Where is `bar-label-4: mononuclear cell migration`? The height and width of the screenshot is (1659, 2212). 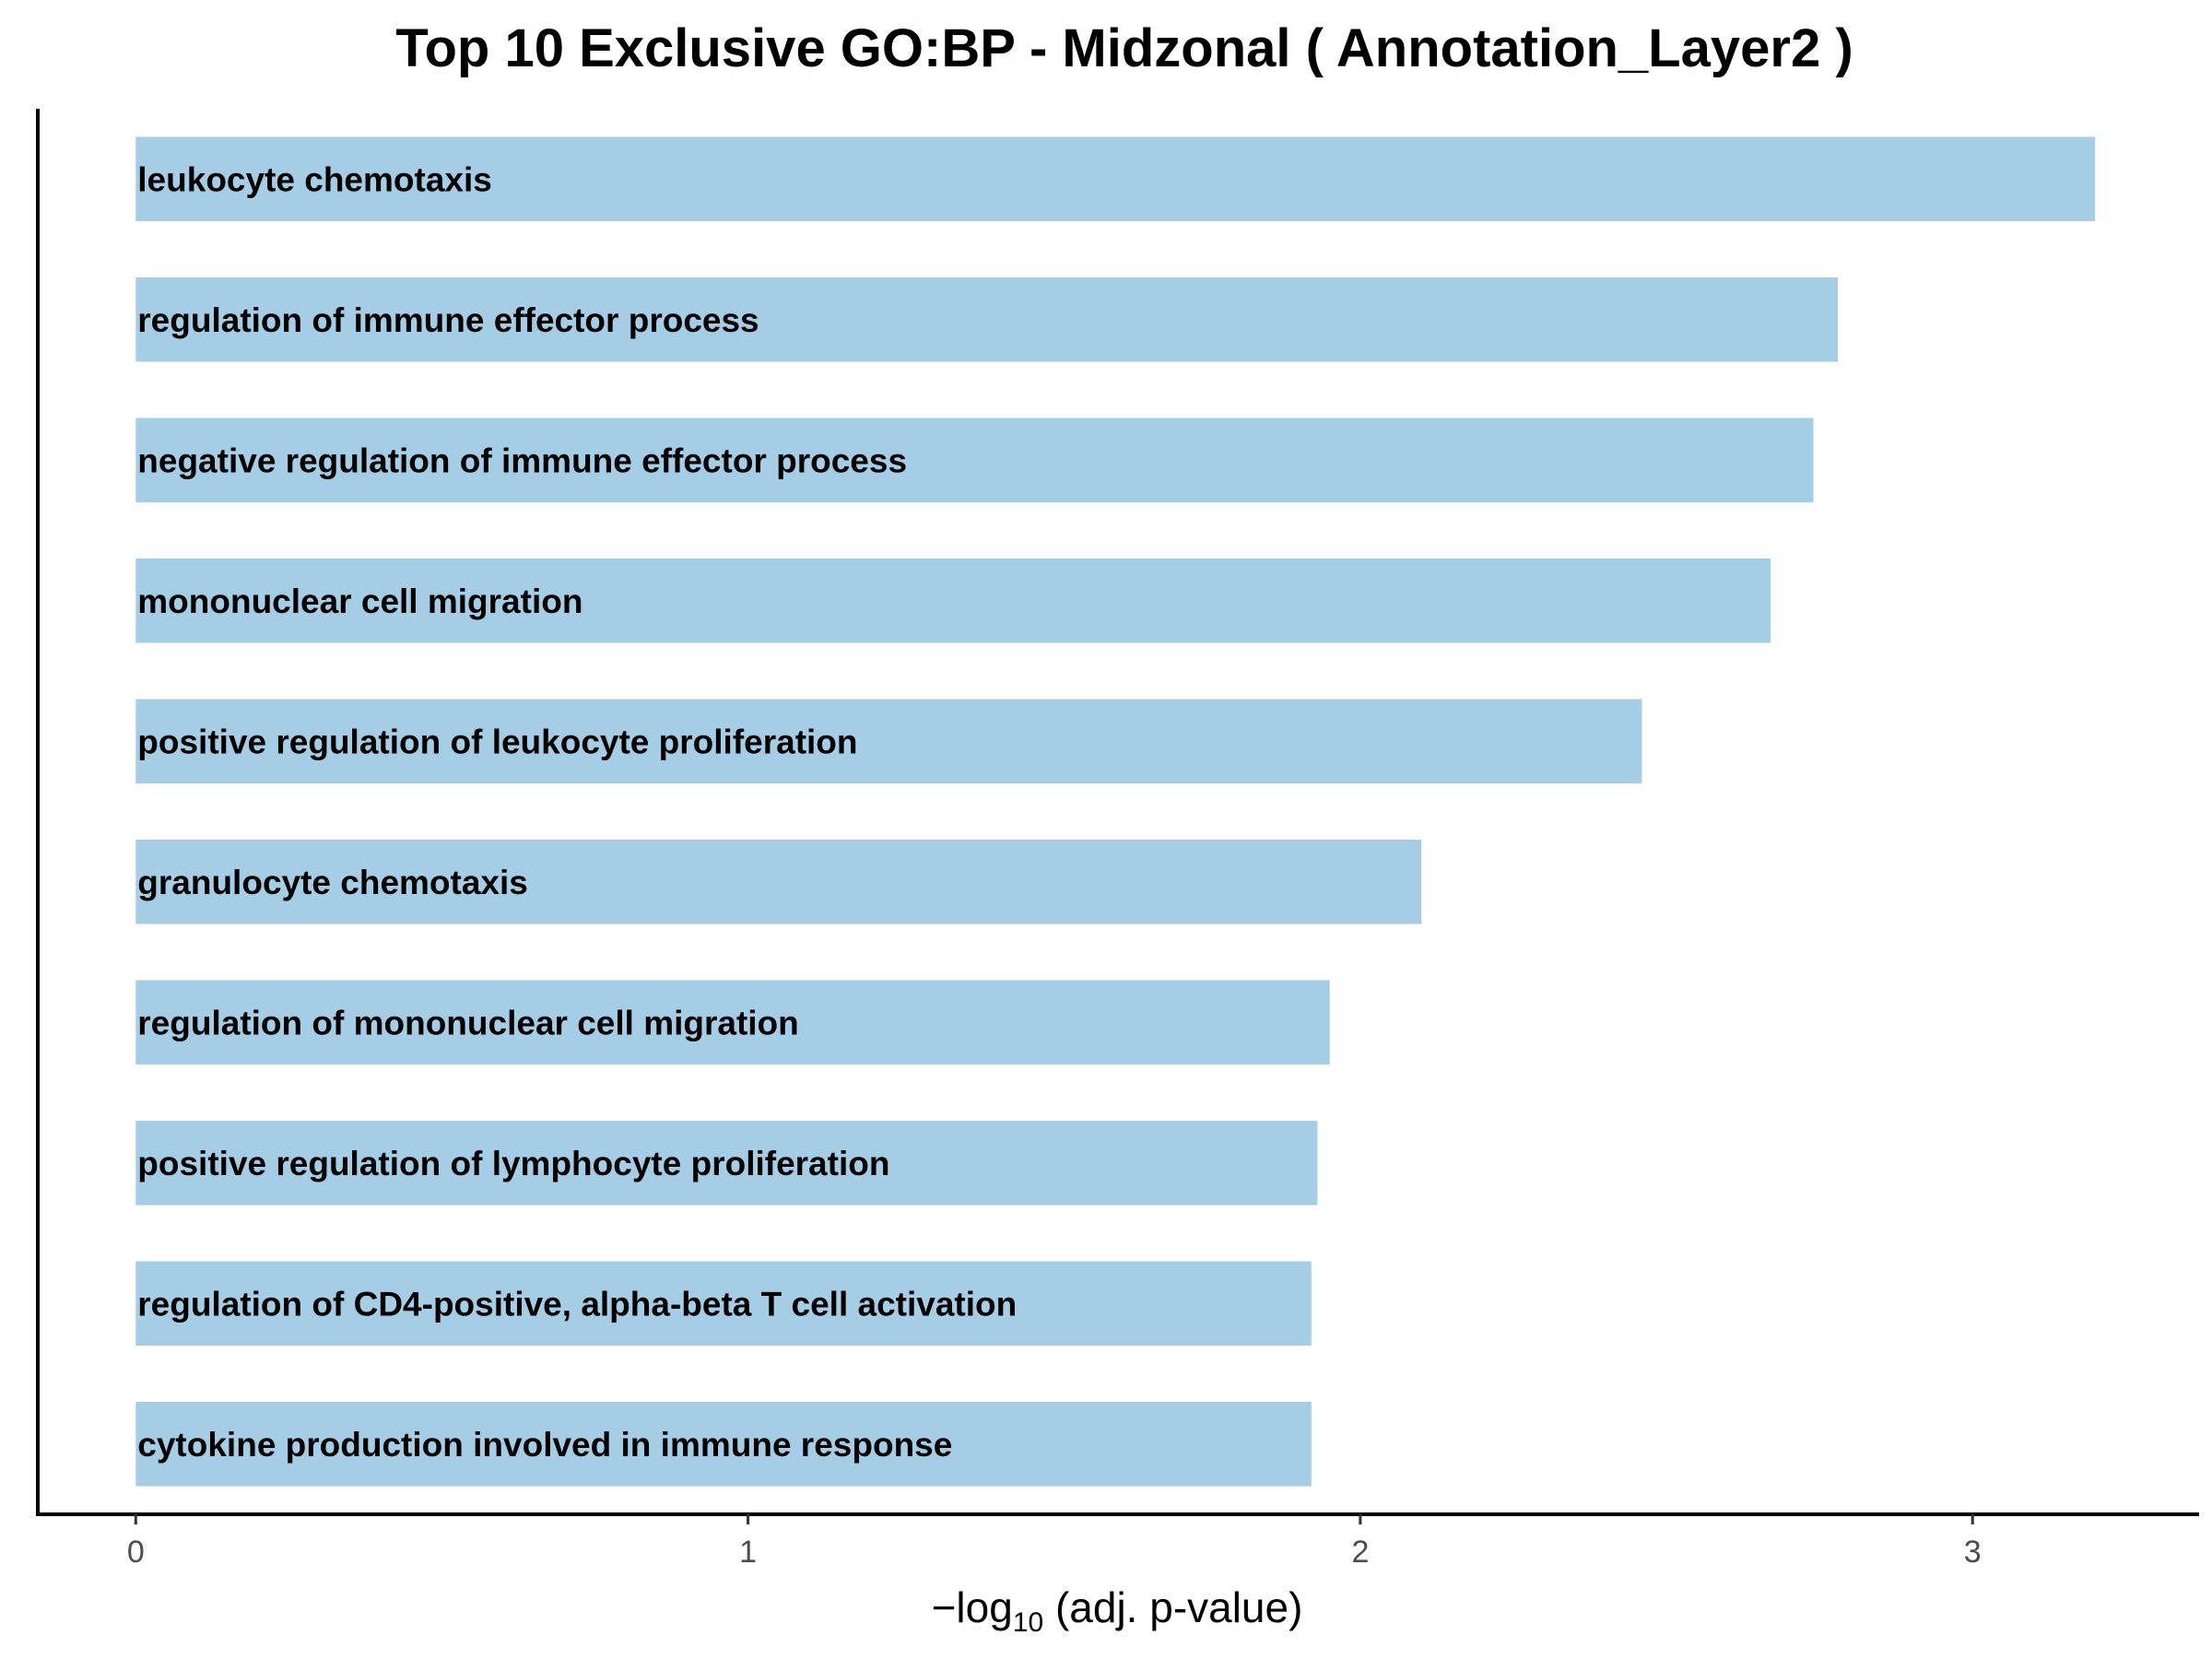
bar-label-4: mononuclear cell migration is located at coordinates (359, 601).